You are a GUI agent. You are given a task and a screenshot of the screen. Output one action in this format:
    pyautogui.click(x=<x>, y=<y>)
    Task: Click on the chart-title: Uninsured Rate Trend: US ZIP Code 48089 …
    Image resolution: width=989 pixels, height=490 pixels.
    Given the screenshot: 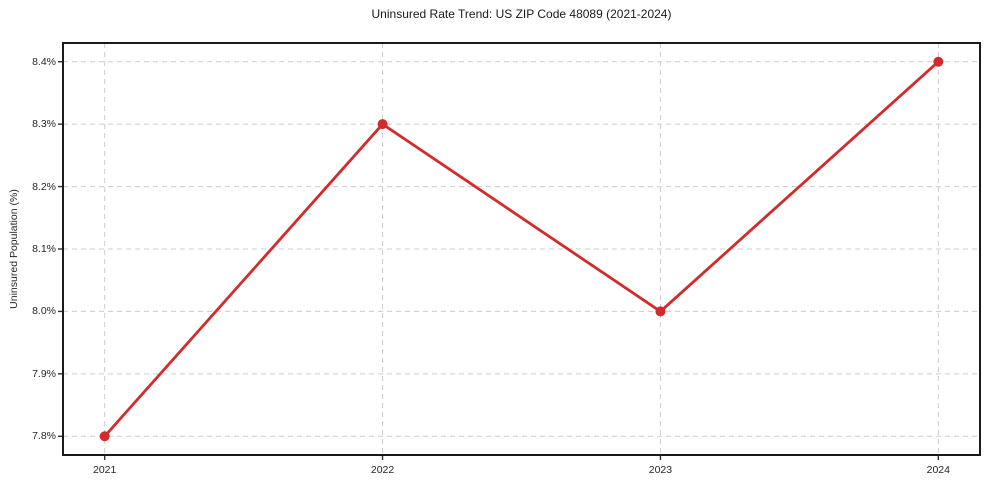 What is the action you would take?
    pyautogui.click(x=521, y=14)
    